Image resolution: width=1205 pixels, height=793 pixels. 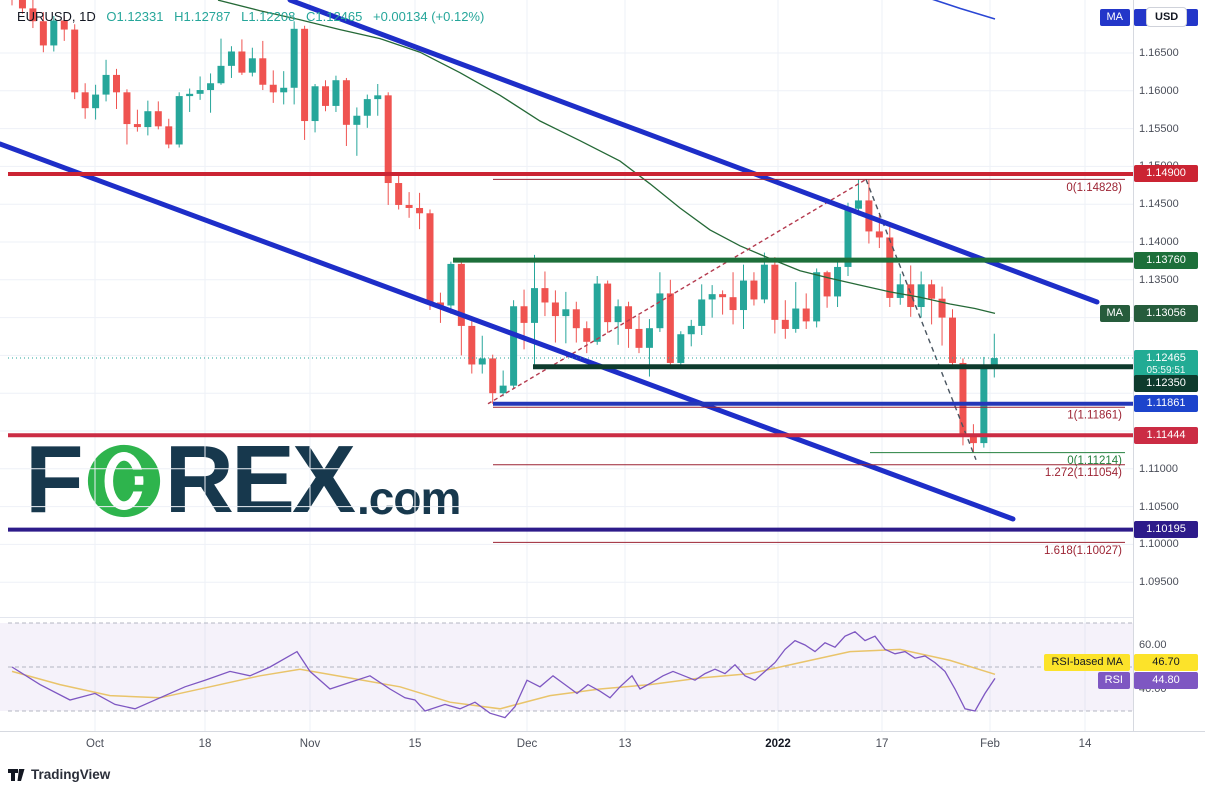 What do you see at coordinates (1166, 435) in the screenshot?
I see `price-badge: 1.11444` at bounding box center [1166, 435].